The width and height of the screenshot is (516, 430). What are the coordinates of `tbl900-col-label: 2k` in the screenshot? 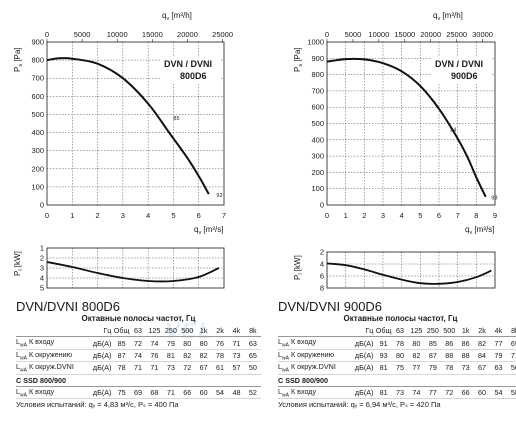 It's located at (482, 331).